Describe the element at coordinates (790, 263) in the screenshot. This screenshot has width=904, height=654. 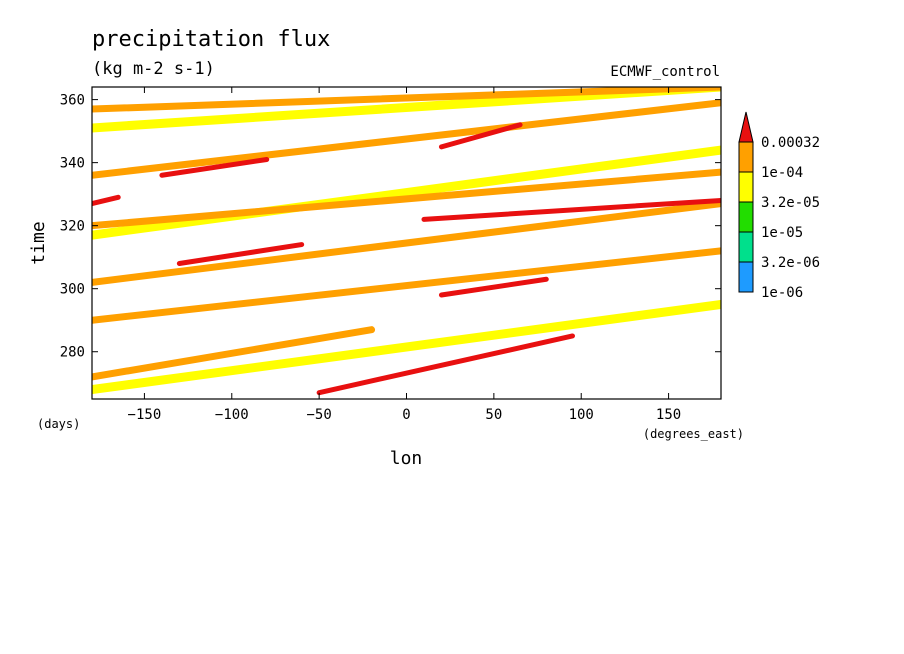
I see `colorbar-label: 3.2e-06` at that location.